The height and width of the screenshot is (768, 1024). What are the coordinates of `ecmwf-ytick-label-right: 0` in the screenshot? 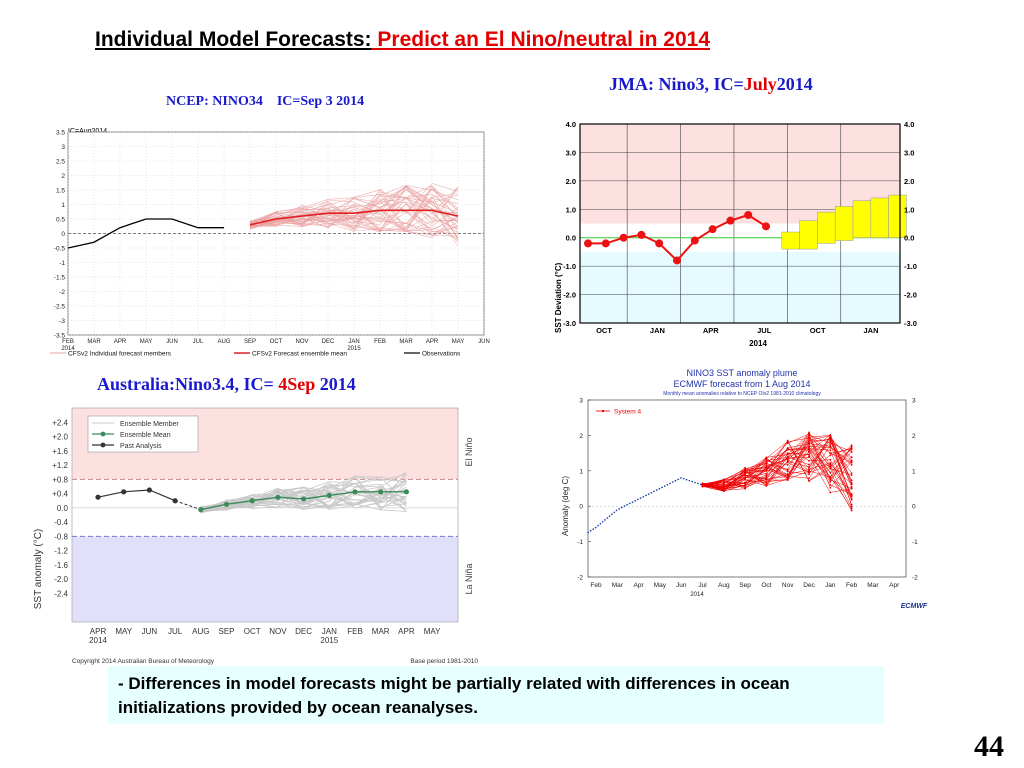 It's located at (914, 507).